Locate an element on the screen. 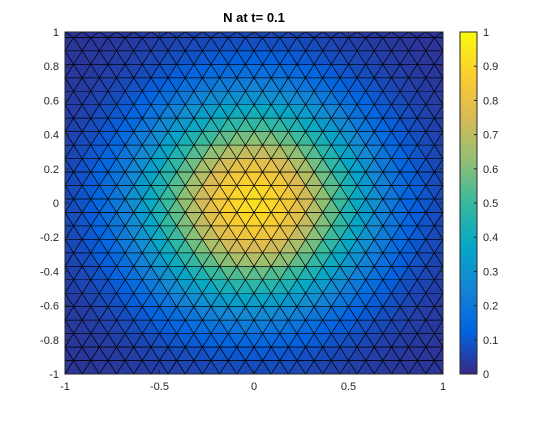 The height and width of the screenshot is (425, 560). colorbar-tick-label: 0.1 is located at coordinates (490, 341).